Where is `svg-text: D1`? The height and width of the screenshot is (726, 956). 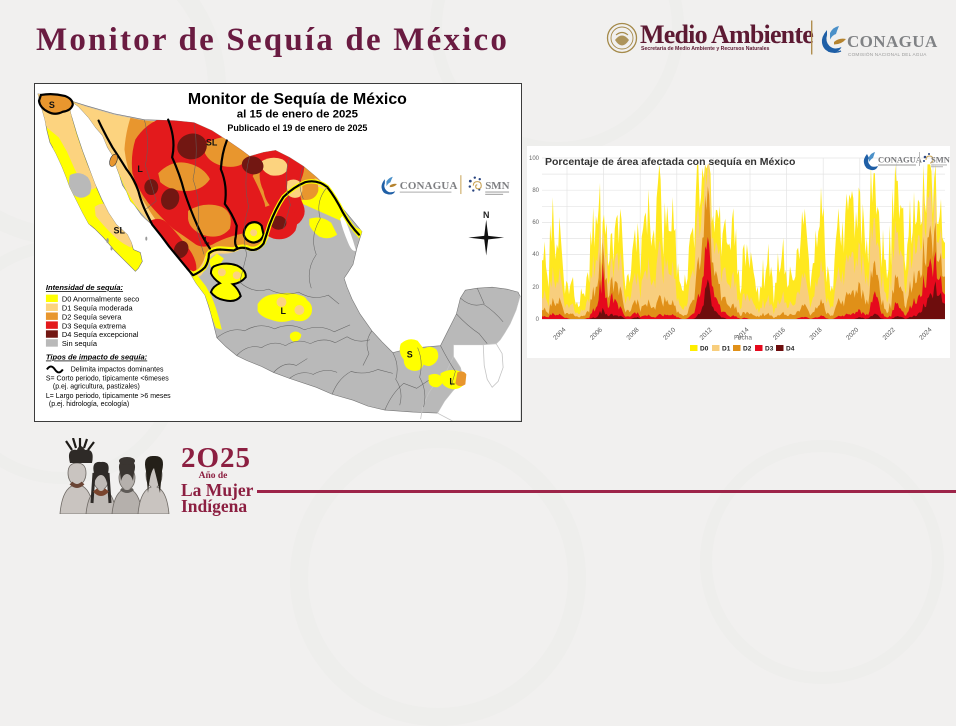 svg-text: D1 is located at coordinates (726, 349).